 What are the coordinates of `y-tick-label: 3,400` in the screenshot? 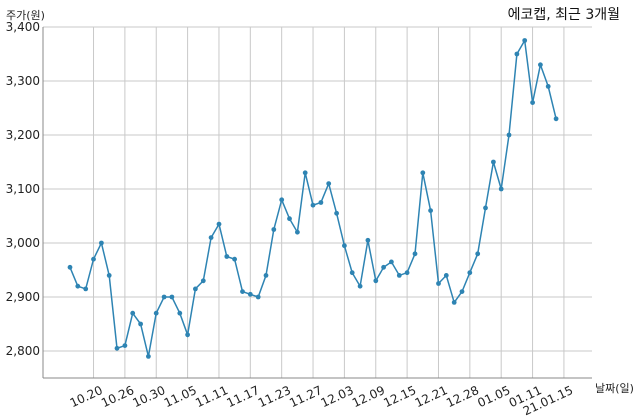 It's located at (23, 27).